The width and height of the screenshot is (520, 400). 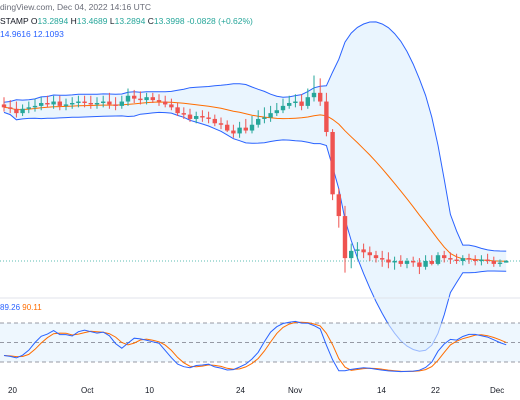 What do you see at coordinates (150, 21) in the screenshot?
I see `close-label: C` at bounding box center [150, 21].